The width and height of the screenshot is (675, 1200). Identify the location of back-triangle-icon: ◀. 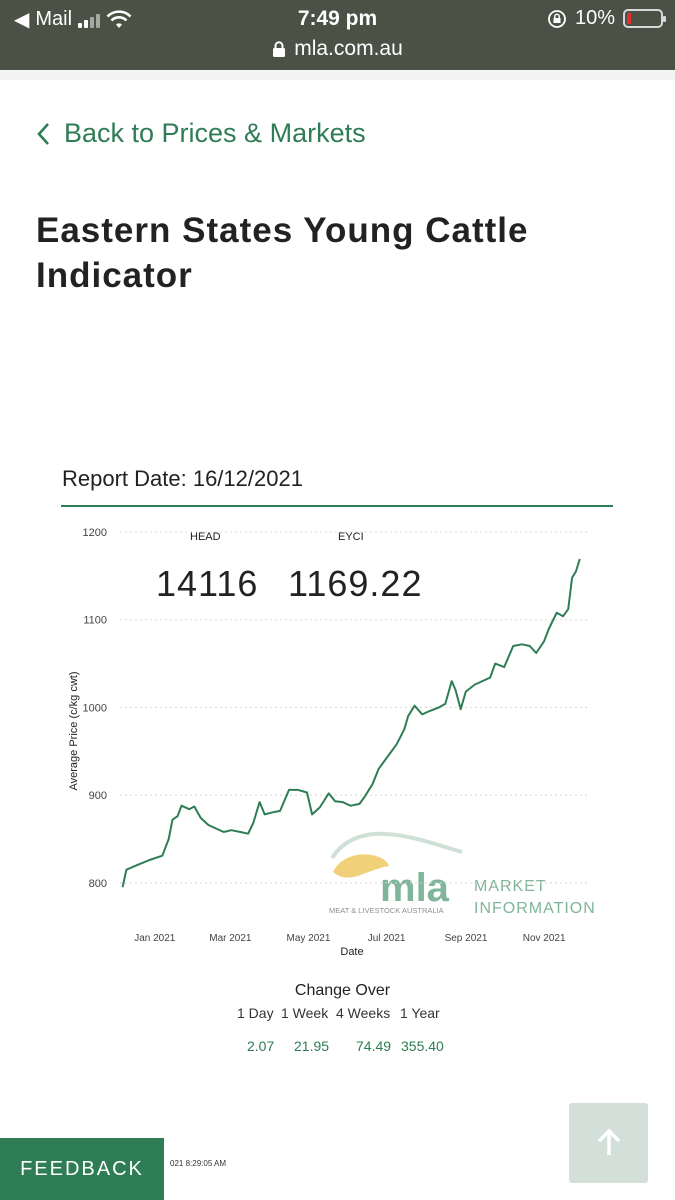
(22, 20).